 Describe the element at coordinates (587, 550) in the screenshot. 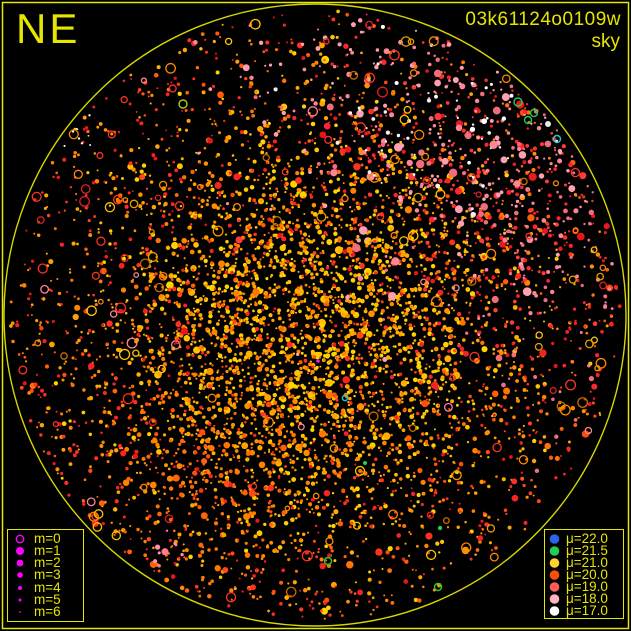

I see `color-legend-label: μ=21.5` at that location.